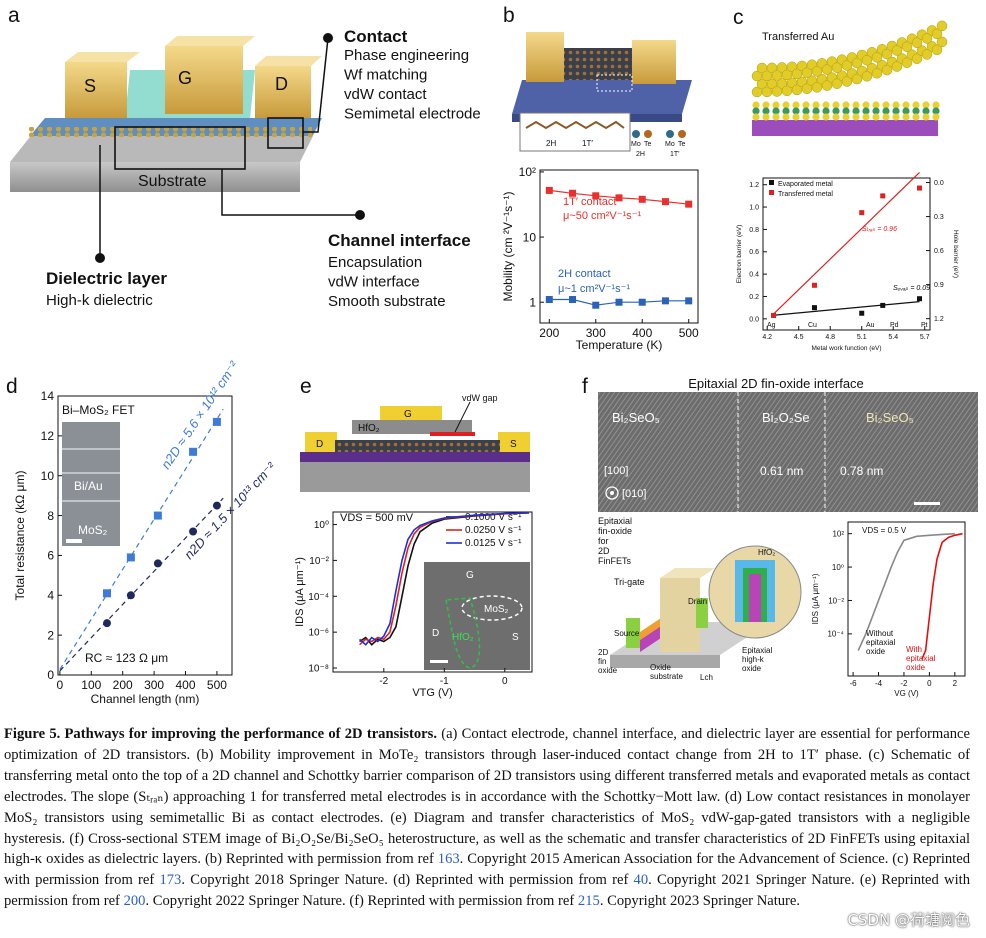  What do you see at coordinates (596, 333) in the screenshot?
I see `x-tick-label: 300` at bounding box center [596, 333].